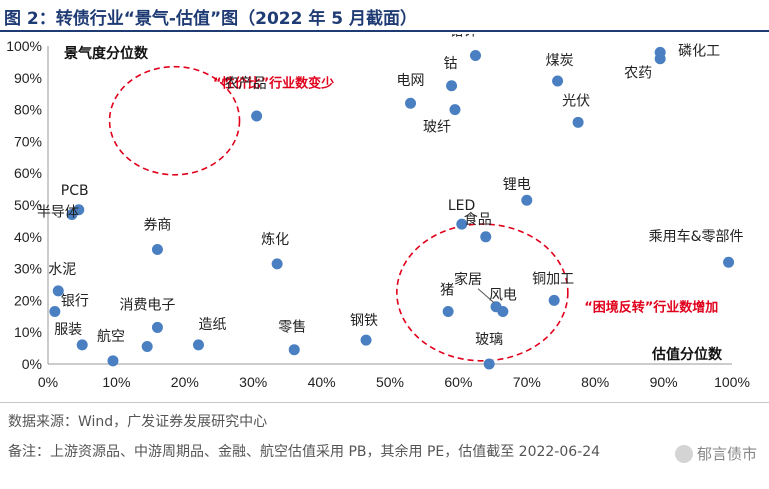 The height and width of the screenshot is (489, 769). What do you see at coordinates (273, 83) in the screenshot?
I see `annotation-label: “性价比”行业数变少` at bounding box center [273, 83].